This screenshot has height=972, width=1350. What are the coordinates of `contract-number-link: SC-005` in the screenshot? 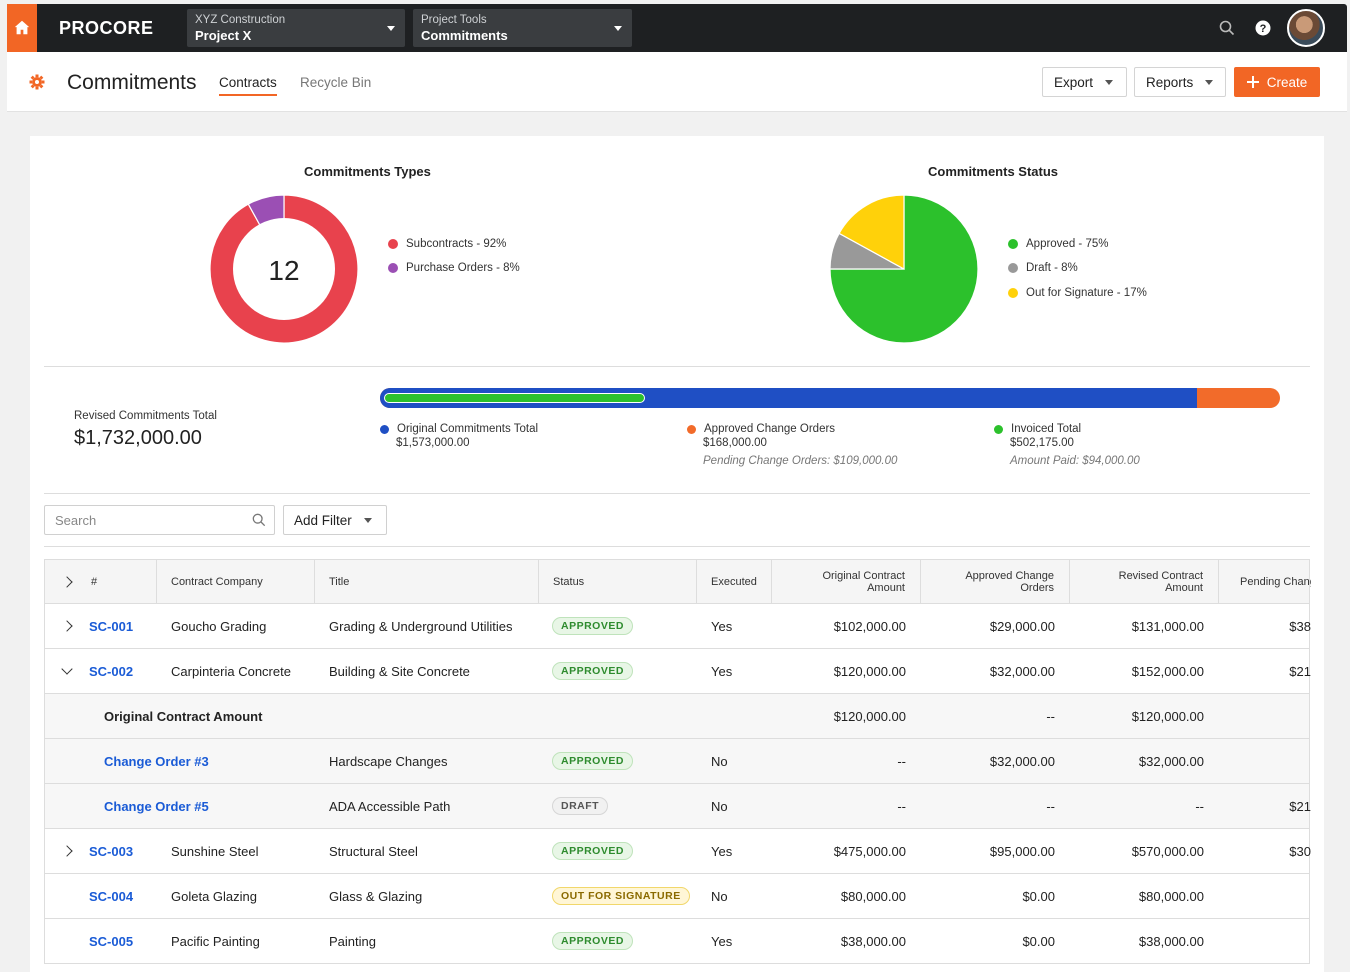 It's located at (111, 941).